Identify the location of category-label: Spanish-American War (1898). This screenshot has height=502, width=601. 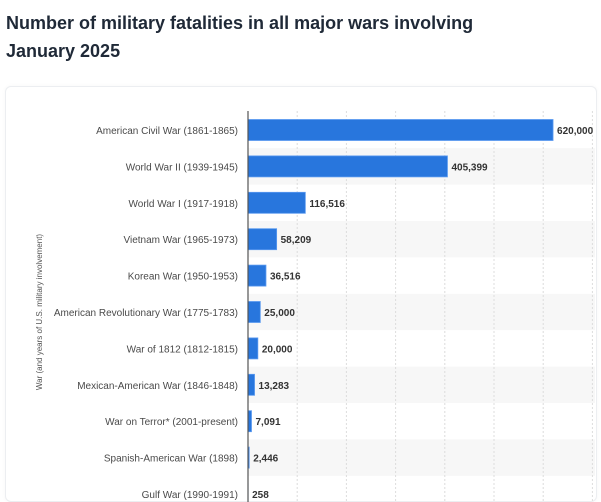
(171, 459).